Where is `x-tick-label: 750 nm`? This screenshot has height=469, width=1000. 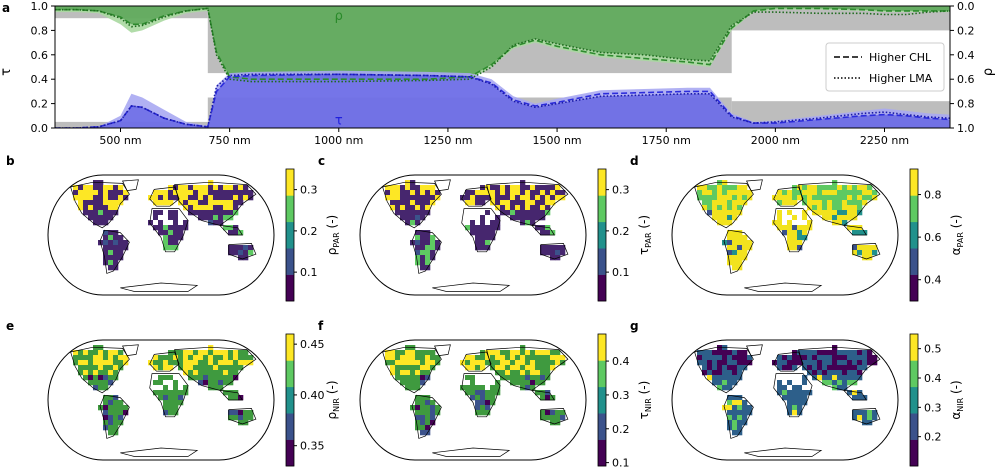
x-tick-label: 750 nm is located at coordinates (230, 140).